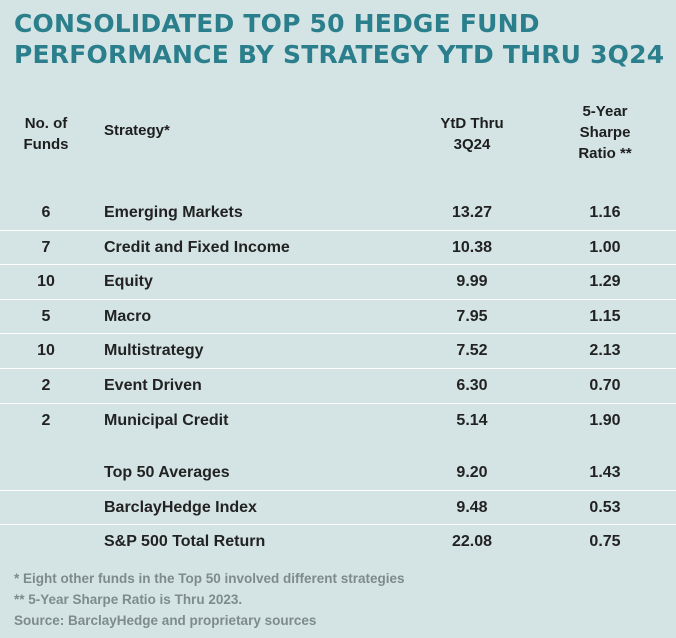 The height and width of the screenshot is (638, 676). What do you see at coordinates (338, 386) in the screenshot?
I see `table-row: 2 Event Driven 6.30 0.70` at bounding box center [338, 386].